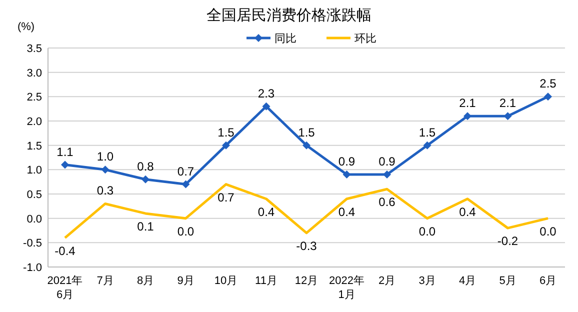  I want to click on y-tick-label: 0.5, so click(34, 195).